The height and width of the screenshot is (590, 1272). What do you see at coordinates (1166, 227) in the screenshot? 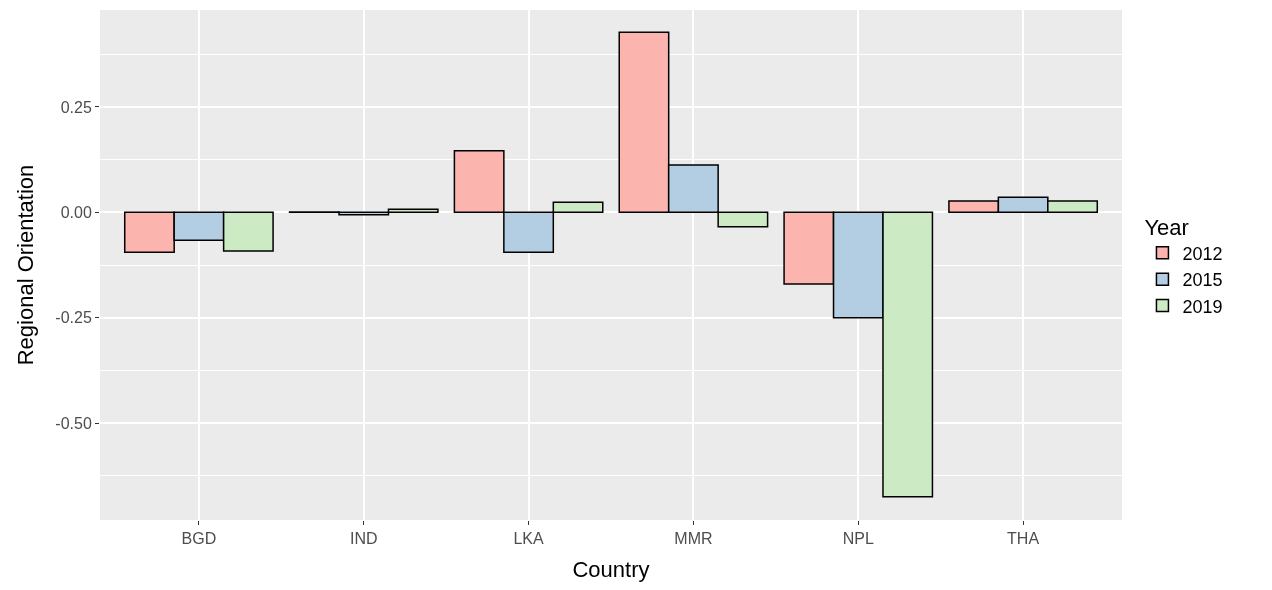
I see `legend-title: Year` at bounding box center [1166, 227].